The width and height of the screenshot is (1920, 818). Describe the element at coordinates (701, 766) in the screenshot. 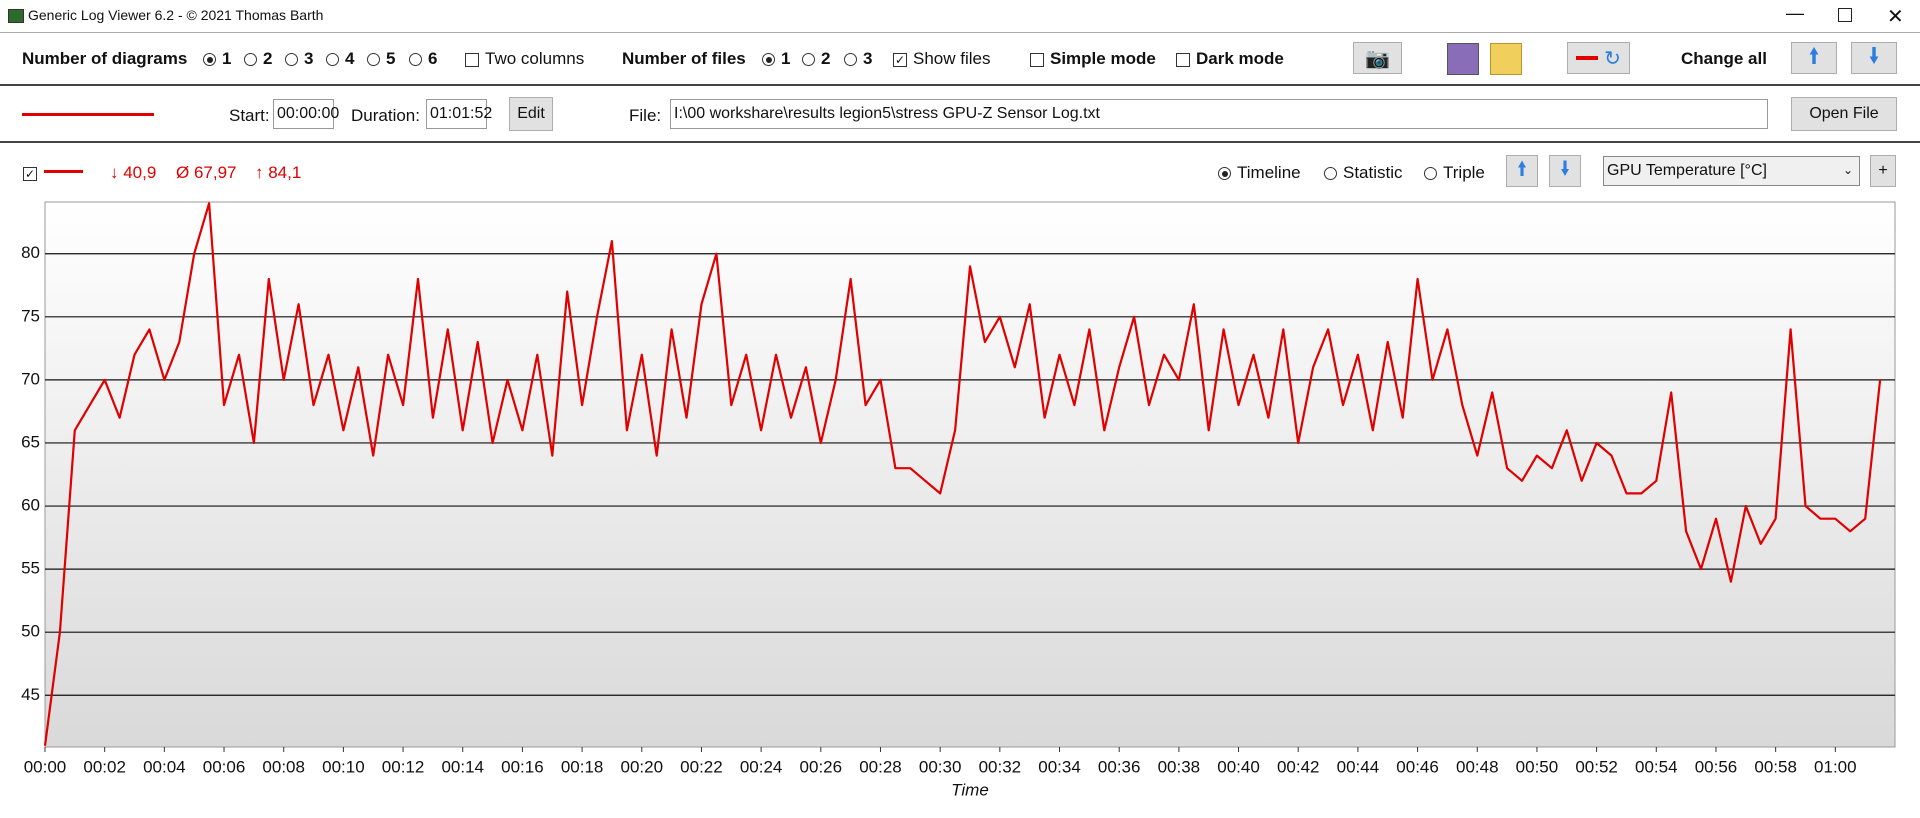

I see `x-tick-label: 00:22` at that location.